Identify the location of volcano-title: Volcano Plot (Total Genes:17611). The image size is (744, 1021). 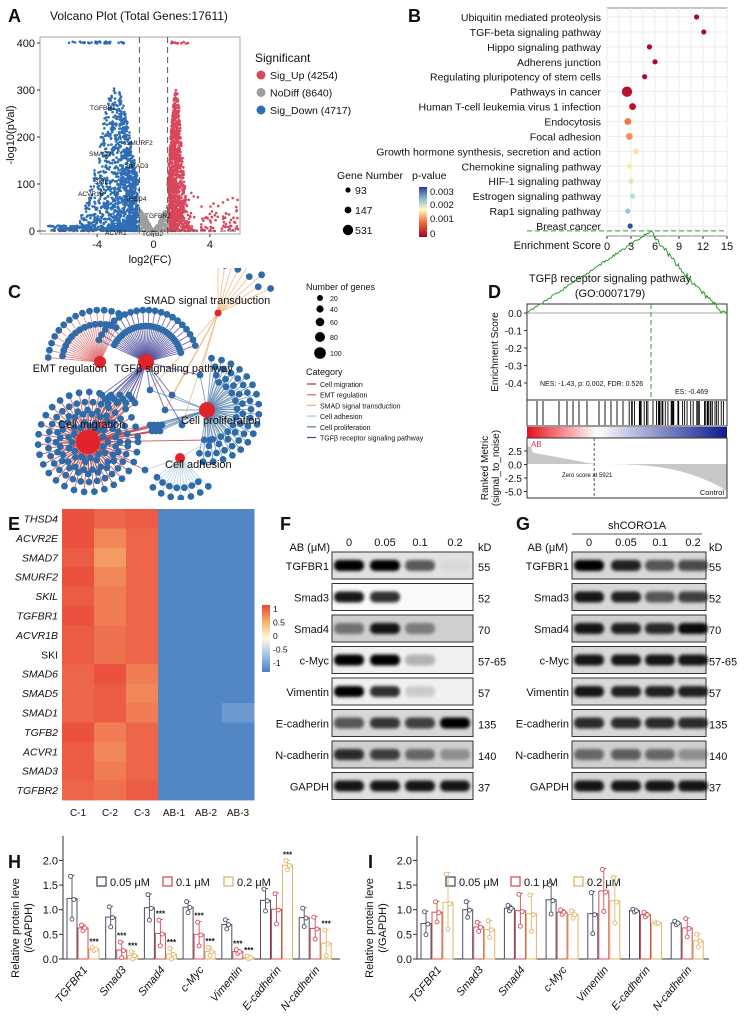
(139, 16).